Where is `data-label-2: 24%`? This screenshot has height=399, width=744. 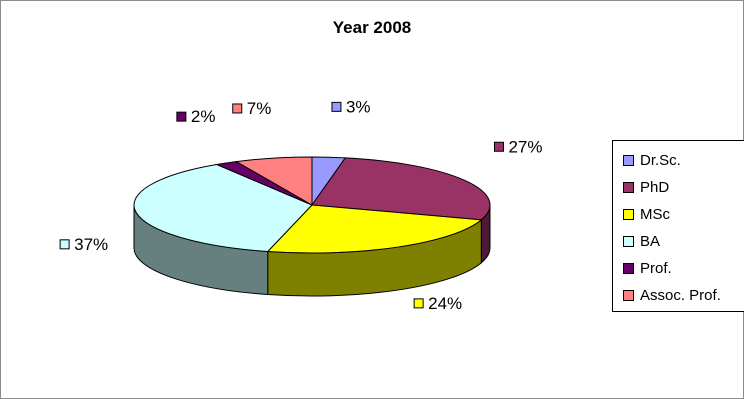 data-label-2: 24% is located at coordinates (445, 303).